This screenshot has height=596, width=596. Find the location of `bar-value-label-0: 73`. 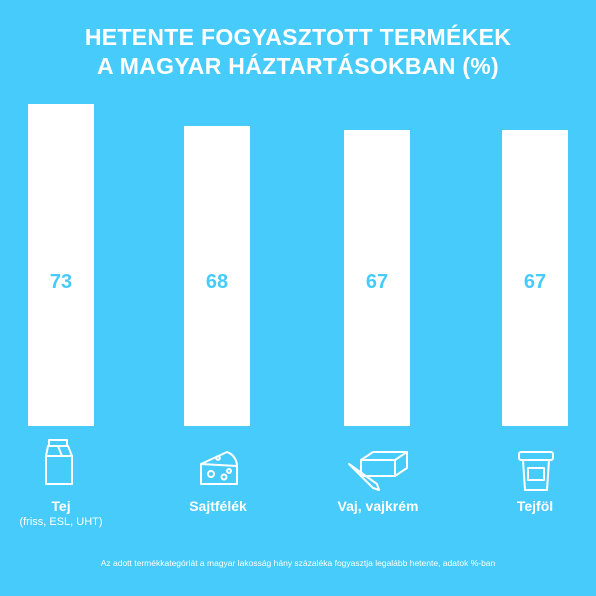

bar-value-label-0: 73 is located at coordinates (61, 282).